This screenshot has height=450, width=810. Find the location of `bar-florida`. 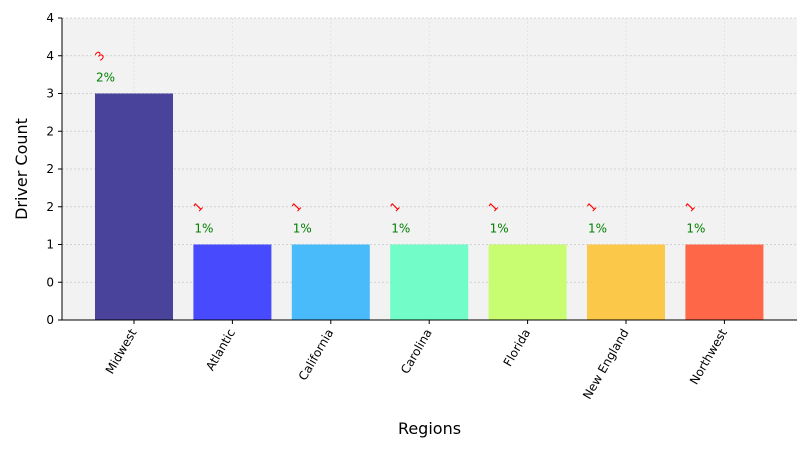

bar-florida is located at coordinates (527, 282).